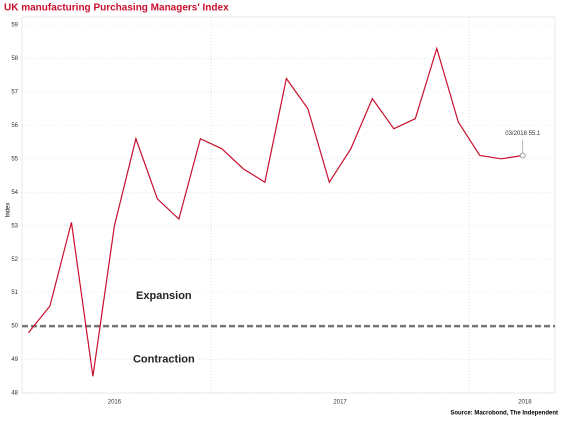  Describe the element at coordinates (14, 260) in the screenshot. I see `y-tick-label: 52` at that location.